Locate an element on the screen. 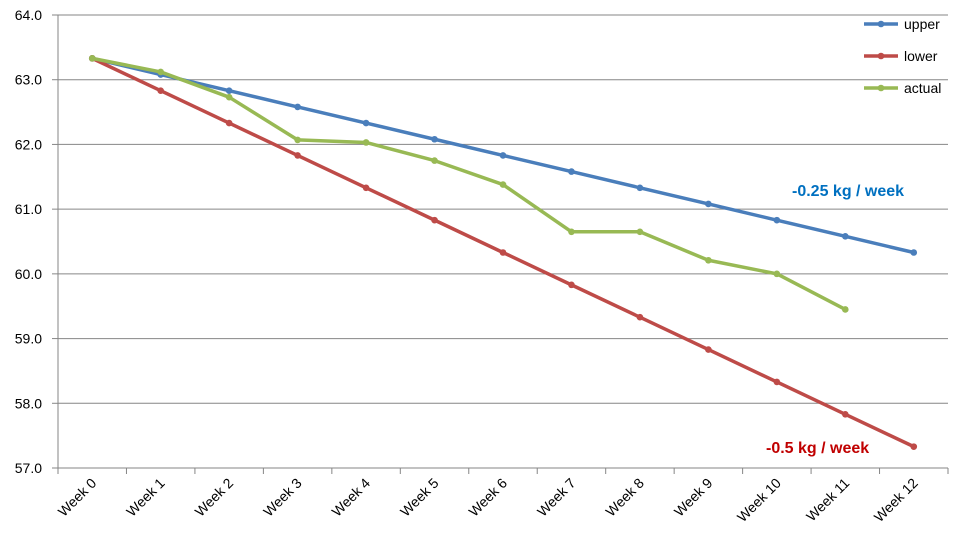 The width and height of the screenshot is (953, 545). annotation-lower: -0.5 kg / week is located at coordinates (817, 448).